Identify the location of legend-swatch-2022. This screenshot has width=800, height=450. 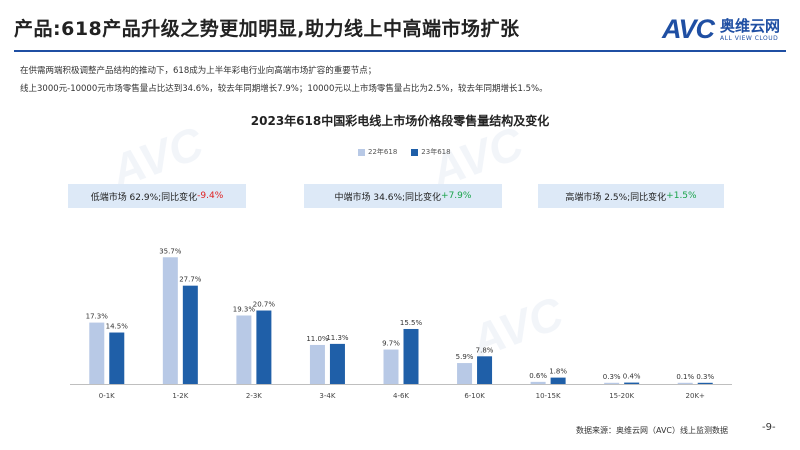
(361, 152).